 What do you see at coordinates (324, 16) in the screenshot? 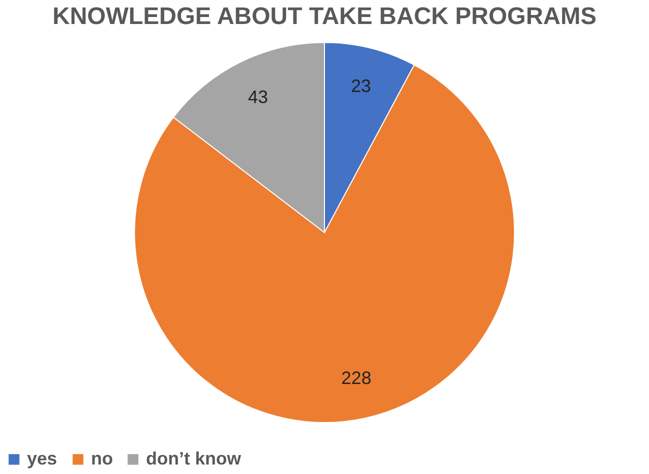
I see `chart-title: KNOWLEDGE ABOUT TAKE BACK PROGRAMS` at bounding box center [324, 16].